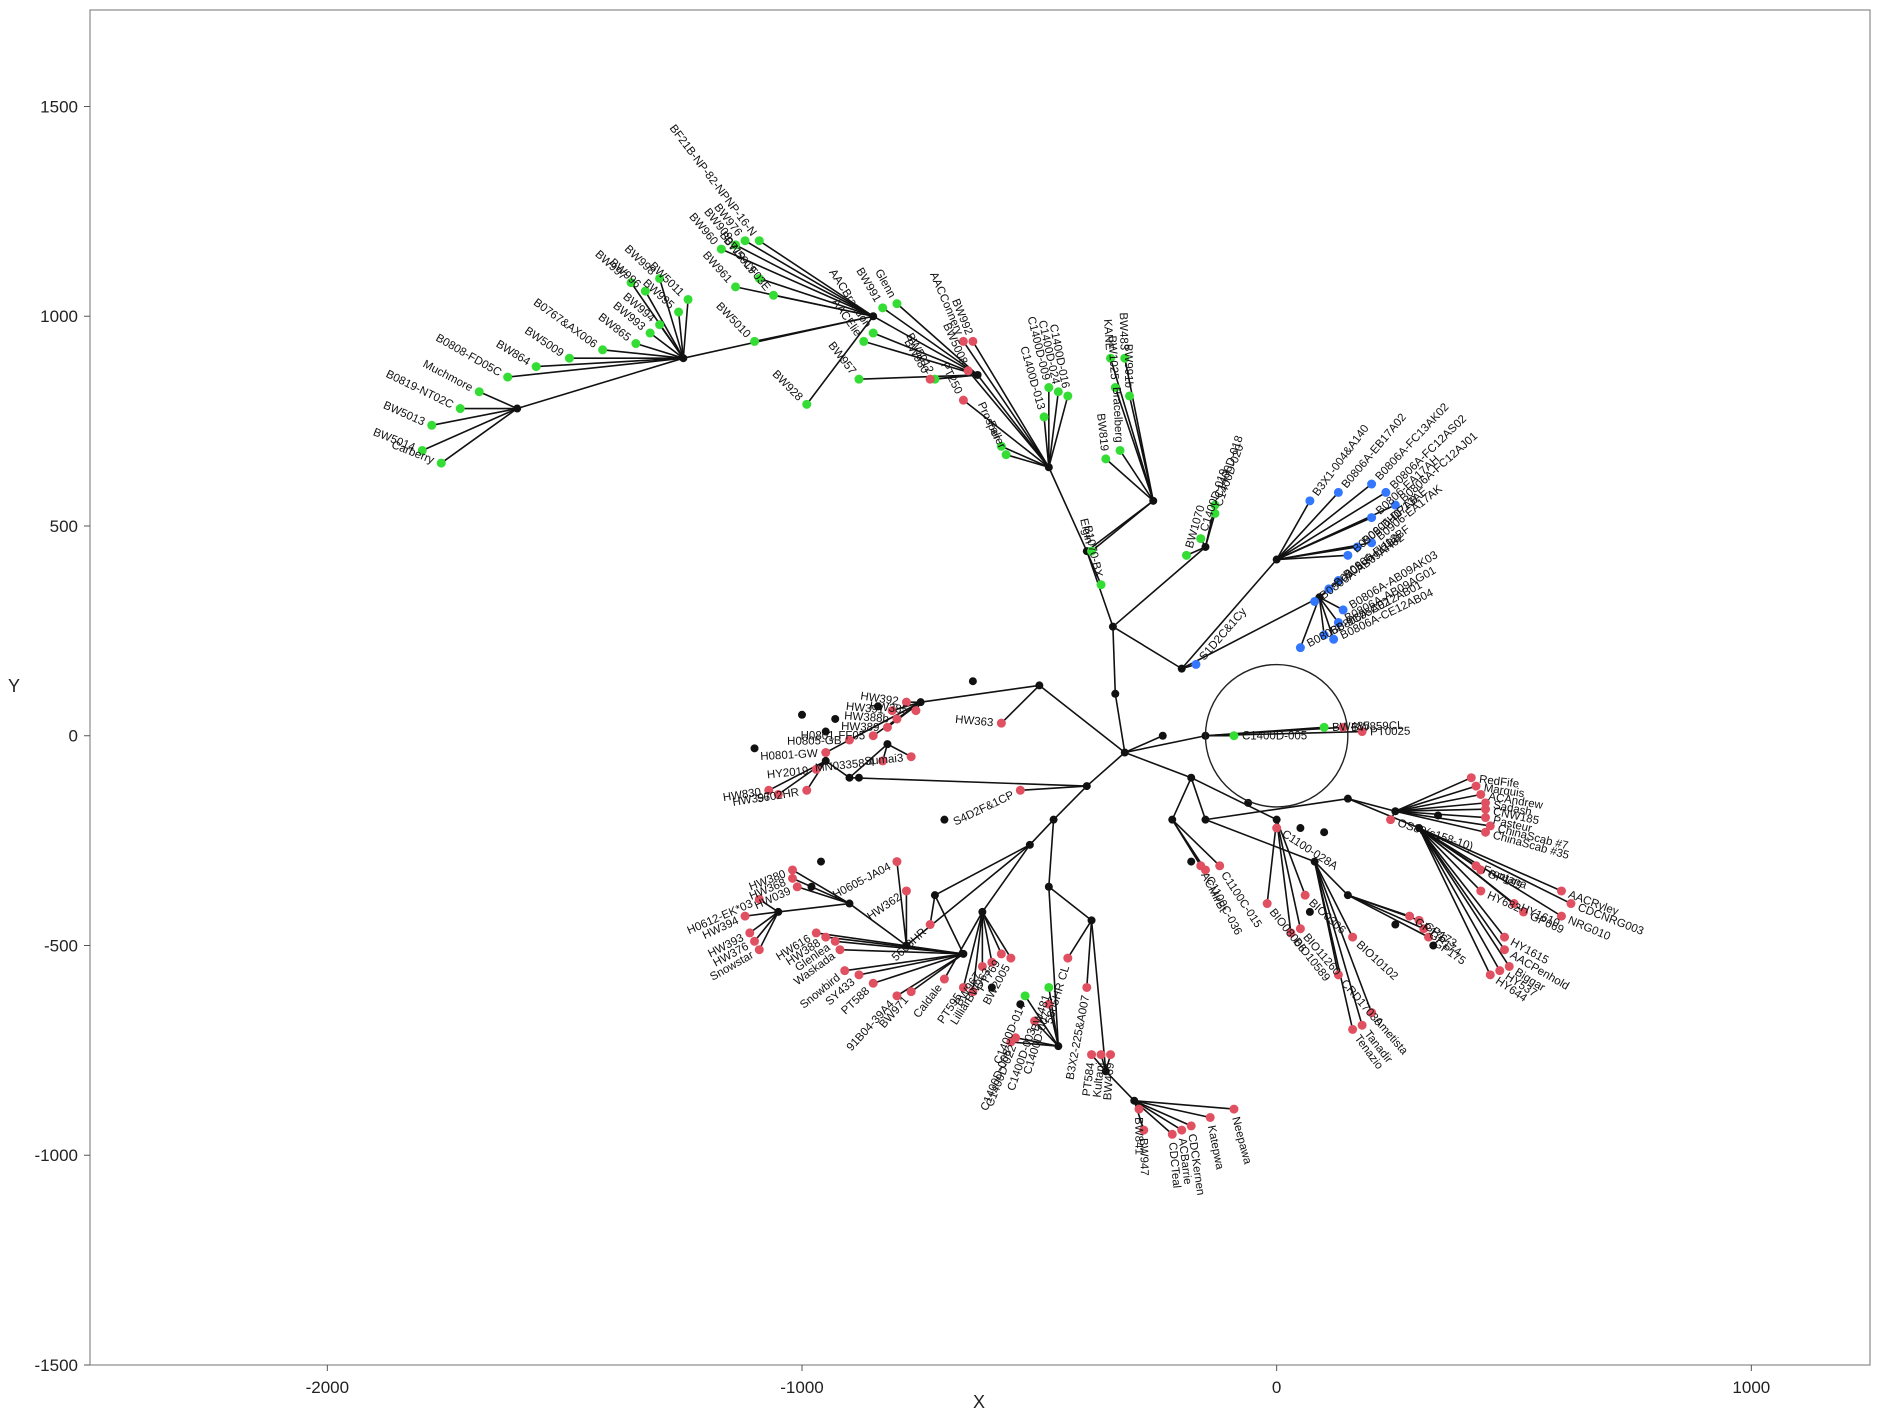 The width and height of the screenshot is (1896, 1427). I want to click on leaf-label: PT584, so click(1089, 1079).